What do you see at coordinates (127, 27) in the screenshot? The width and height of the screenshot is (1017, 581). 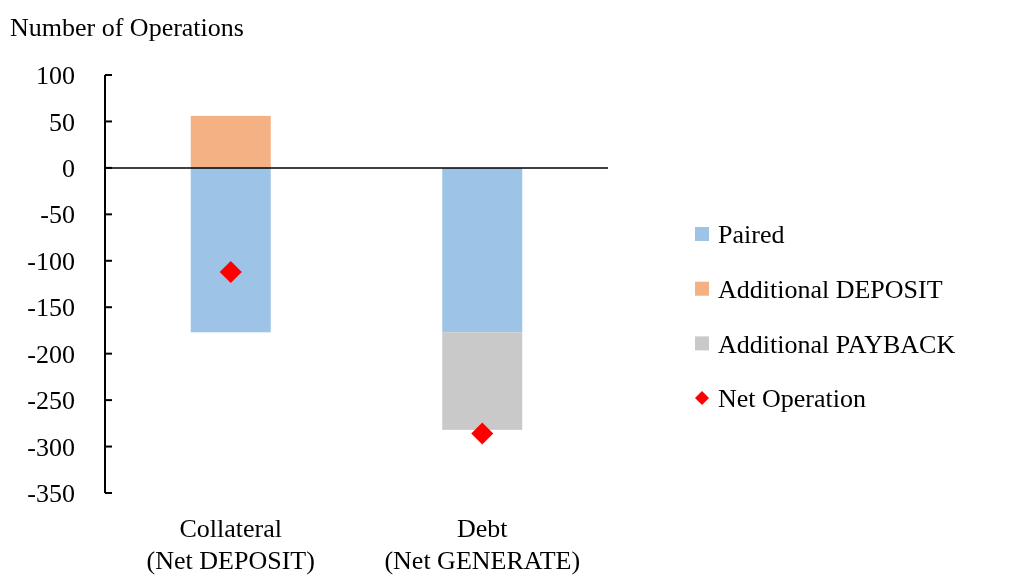 I see `y-axis-title: Number of Operations` at bounding box center [127, 27].